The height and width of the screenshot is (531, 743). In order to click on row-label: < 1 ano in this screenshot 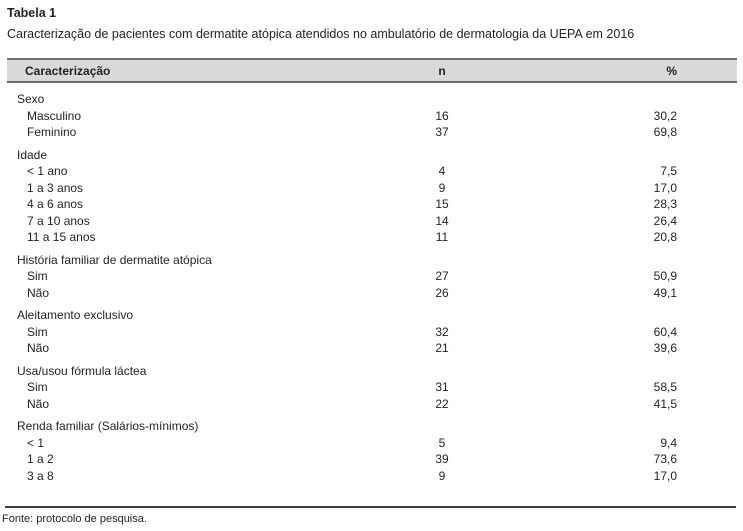, I will do `click(47, 171)`.